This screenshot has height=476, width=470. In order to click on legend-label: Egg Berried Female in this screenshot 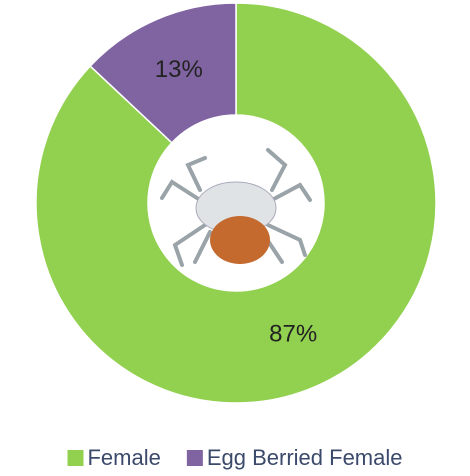, I will do `click(305, 457)`.